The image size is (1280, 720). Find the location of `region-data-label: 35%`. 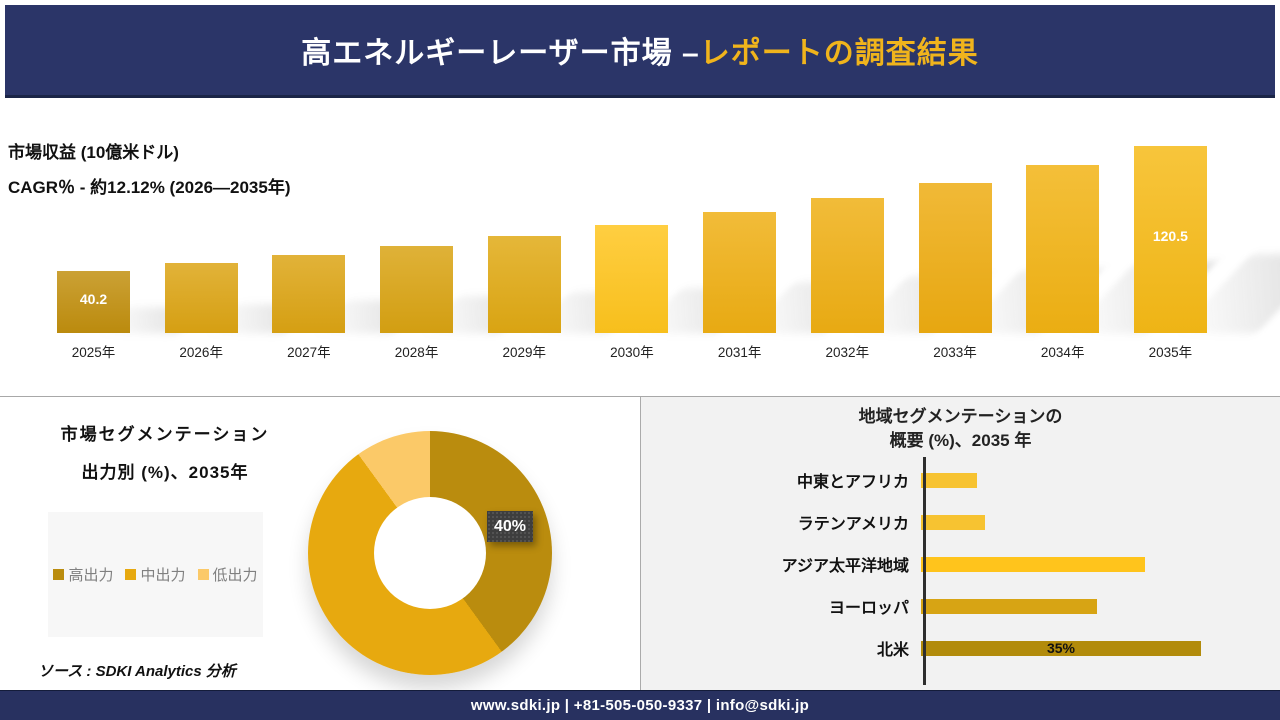

region-data-label: 35% is located at coordinates (1061, 648).